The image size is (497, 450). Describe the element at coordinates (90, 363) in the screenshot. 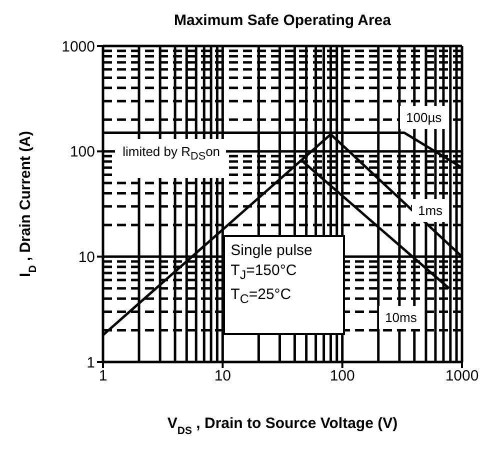

I see `y-tick-label: 1` at that location.